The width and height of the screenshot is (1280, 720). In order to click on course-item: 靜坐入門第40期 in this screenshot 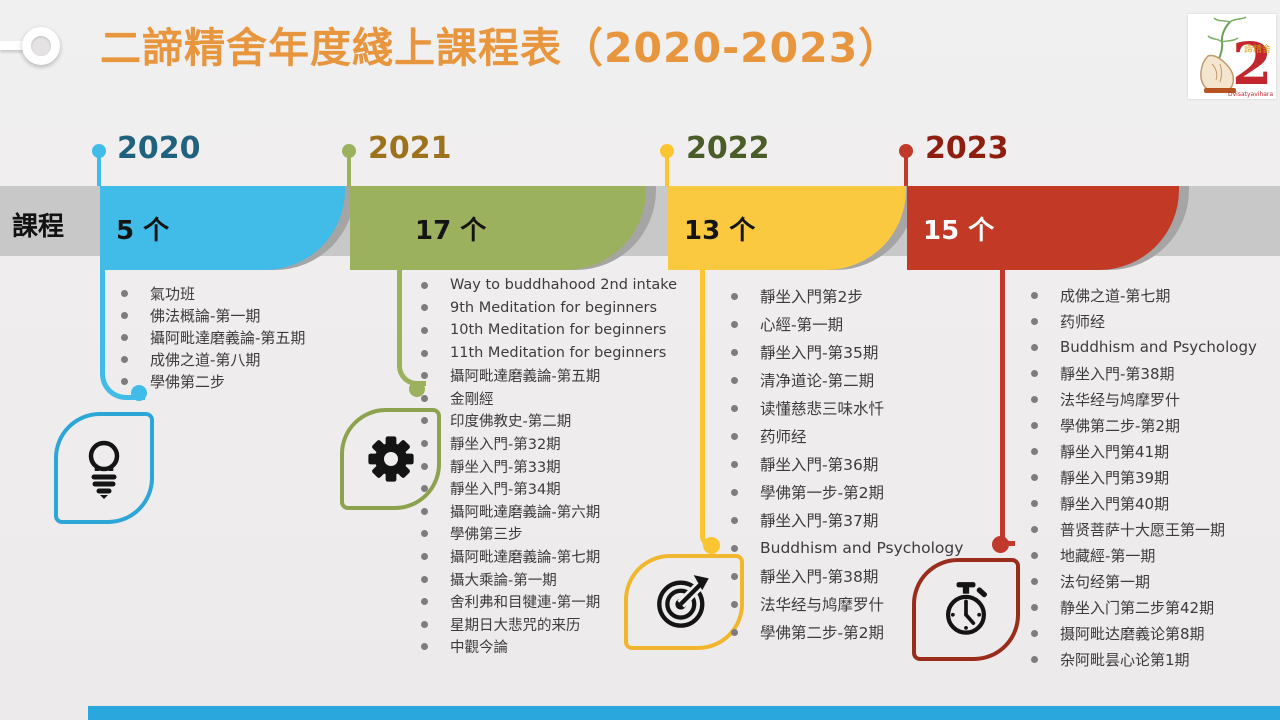, I will do `click(1139, 503)`.